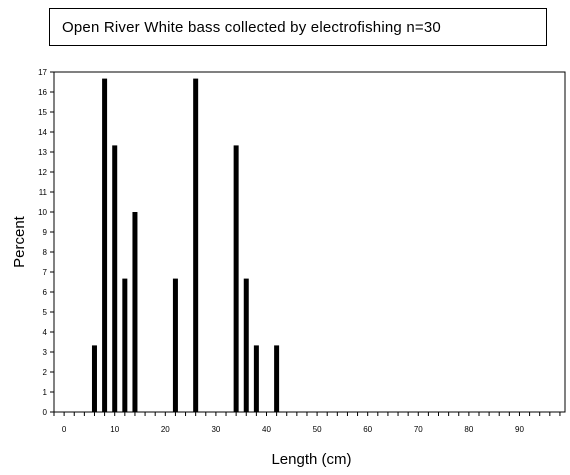 The width and height of the screenshot is (570, 475). Describe the element at coordinates (45, 392) in the screenshot. I see `y-tick-label: 1` at that location.